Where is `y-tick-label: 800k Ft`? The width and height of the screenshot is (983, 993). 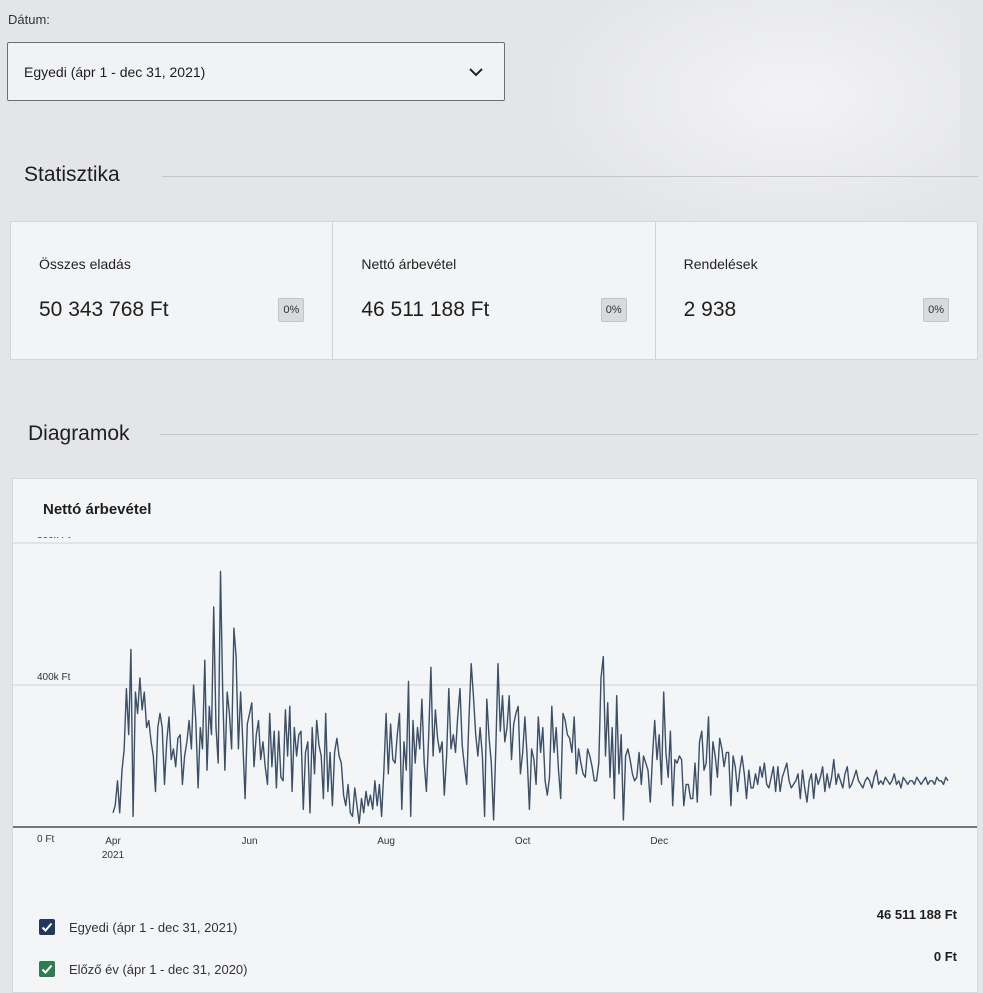
y-tick-label: 800k Ft is located at coordinates (54, 539).